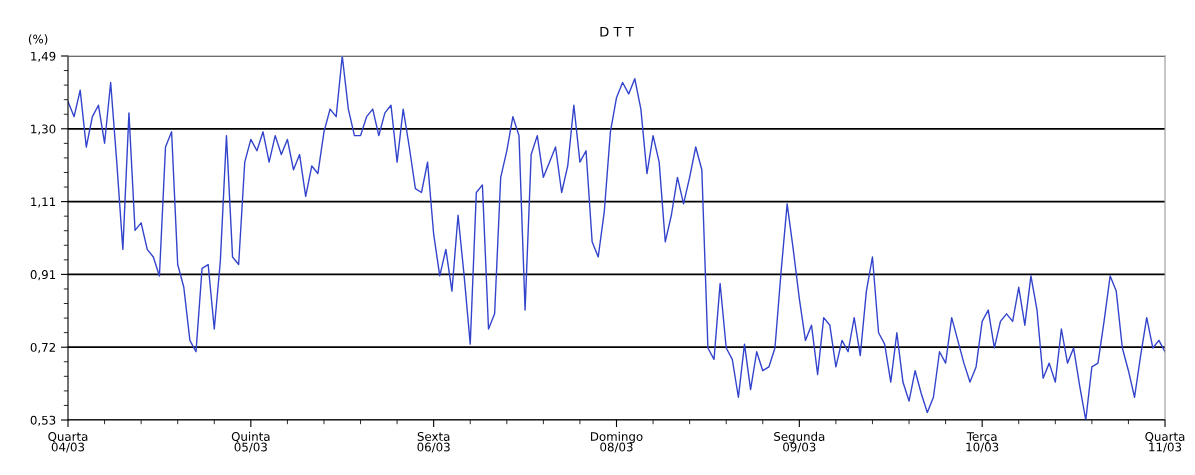 This screenshot has height=475, width=1195. What do you see at coordinates (1165, 442) in the screenshot?
I see `x-tick-label: Quarta 11/03` at bounding box center [1165, 442].